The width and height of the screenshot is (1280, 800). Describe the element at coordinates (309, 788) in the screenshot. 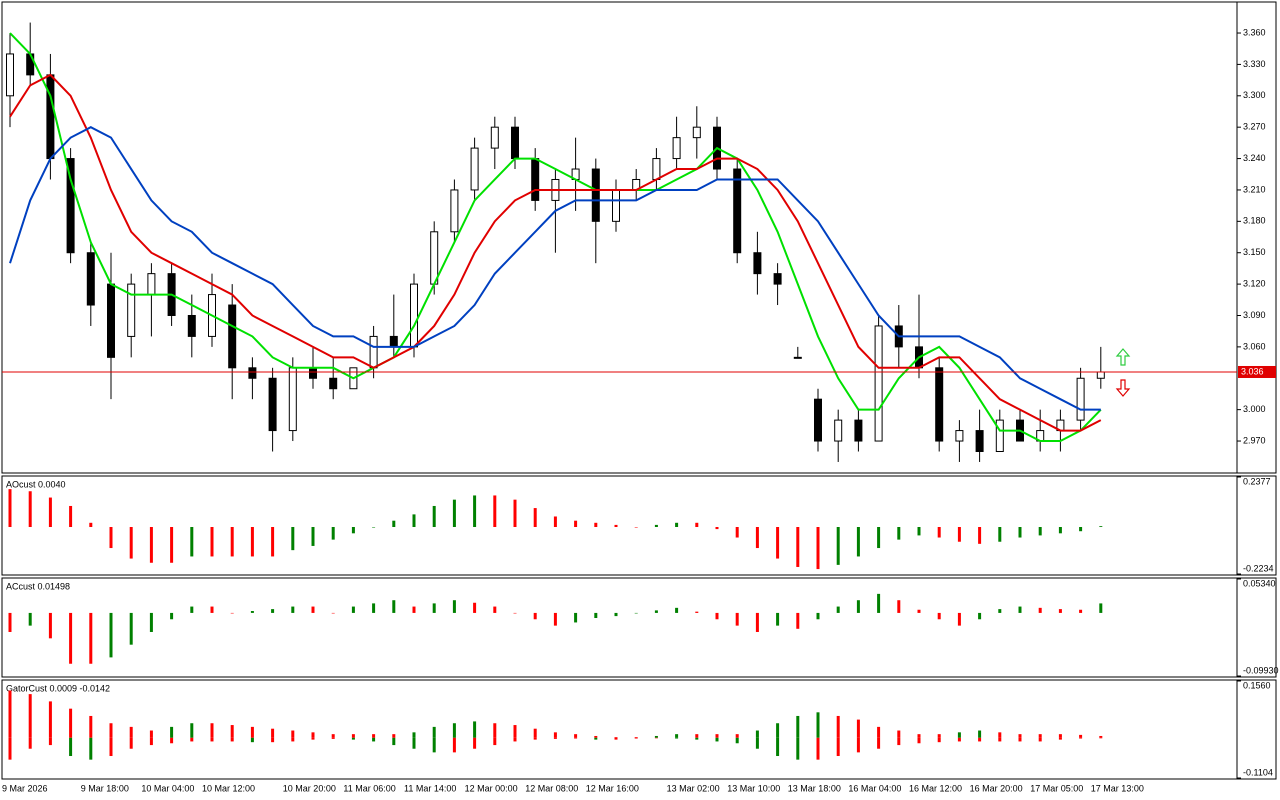

I see `x-tick-label: 10 Mar 20:00` at that location.